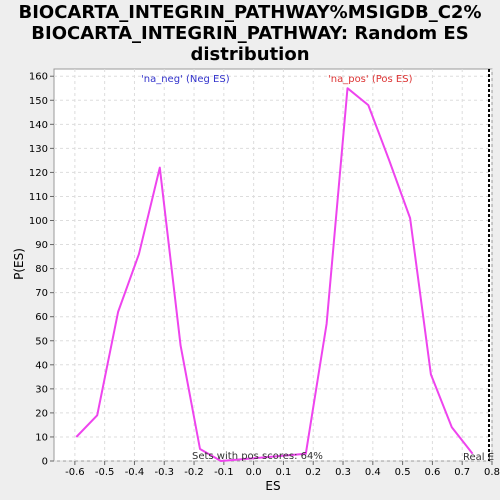 This screenshot has width=500, height=500. Describe the element at coordinates (313, 472) in the screenshot. I see `x-tick-label: 0.2` at that location.